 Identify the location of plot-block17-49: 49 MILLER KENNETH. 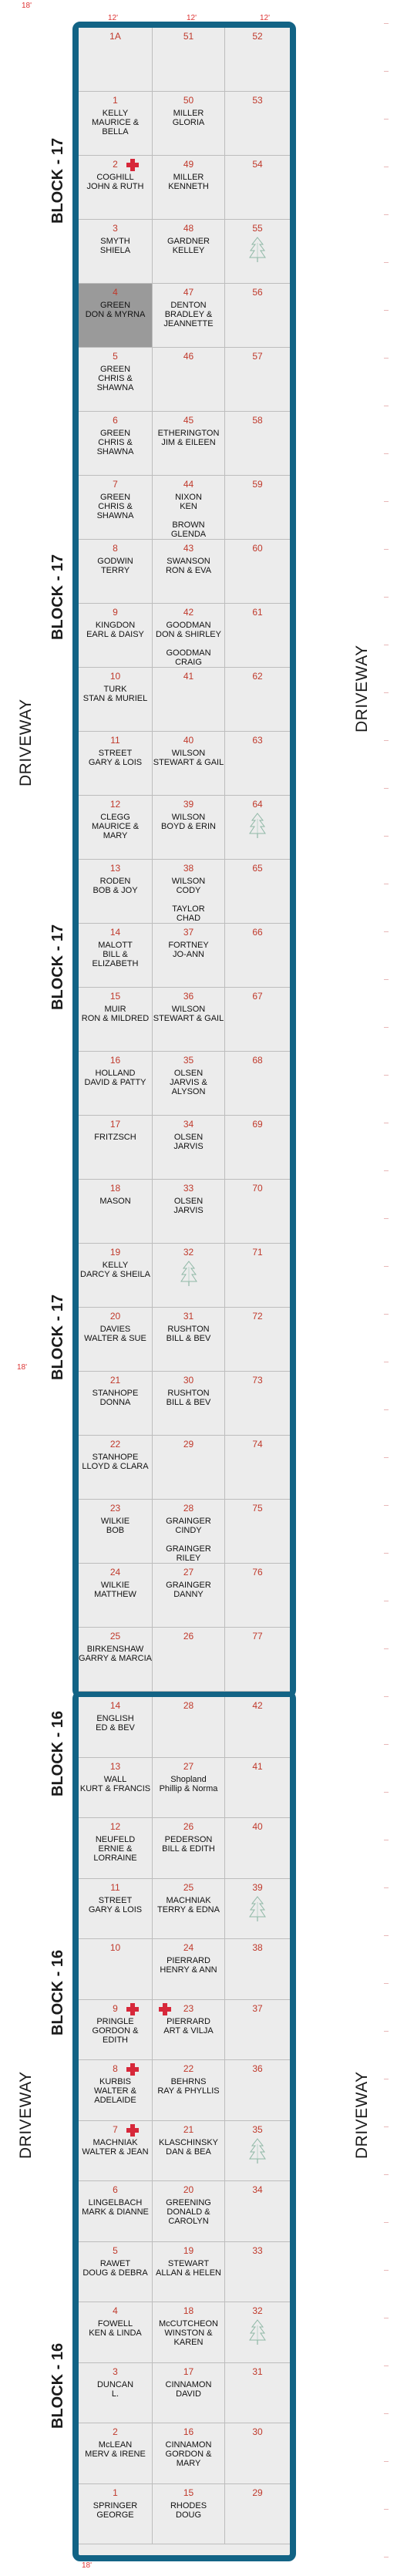
(189, 188).